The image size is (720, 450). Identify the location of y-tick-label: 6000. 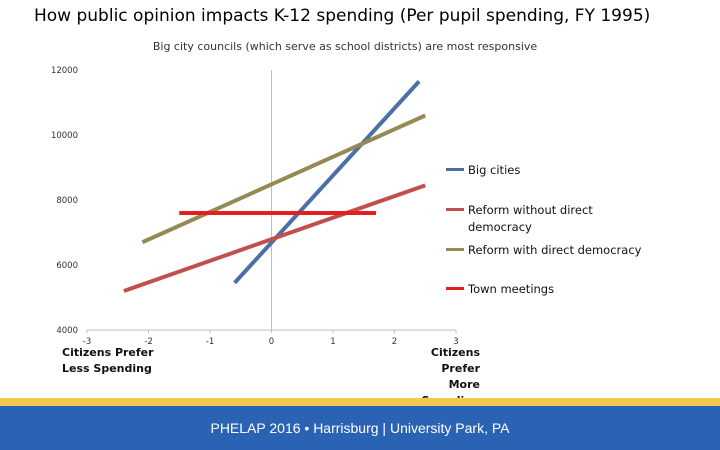
(67, 266).